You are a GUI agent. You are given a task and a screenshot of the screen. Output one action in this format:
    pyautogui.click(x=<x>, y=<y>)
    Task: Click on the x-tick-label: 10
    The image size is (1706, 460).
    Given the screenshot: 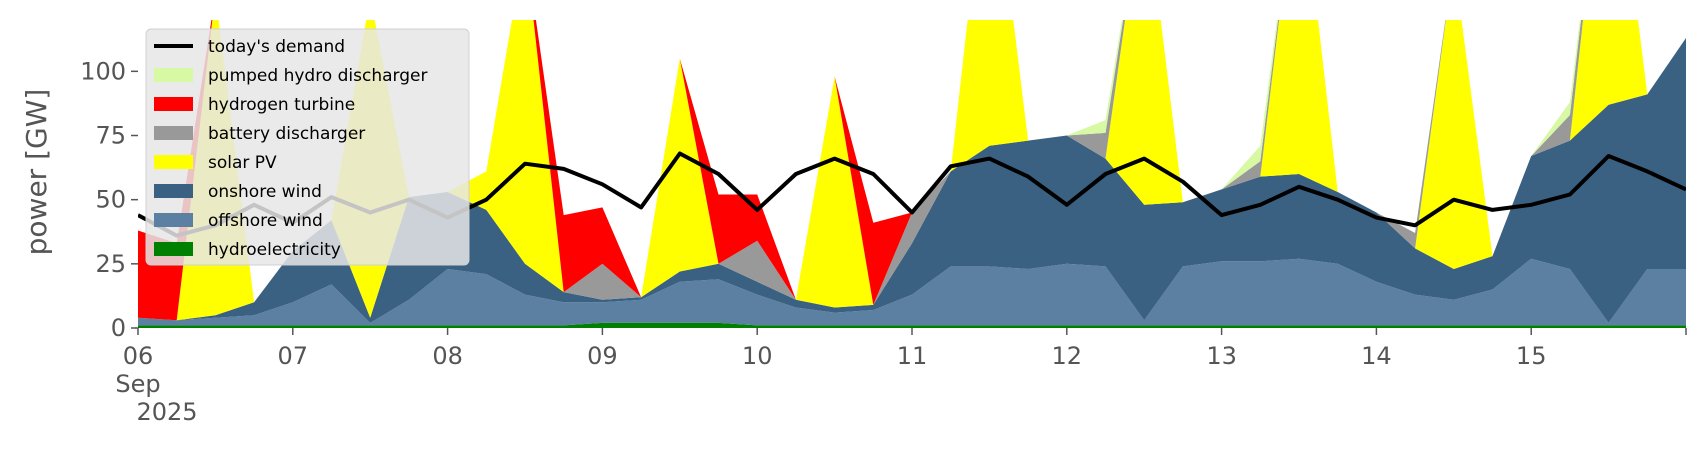 What is the action you would take?
    pyautogui.click(x=757, y=356)
    